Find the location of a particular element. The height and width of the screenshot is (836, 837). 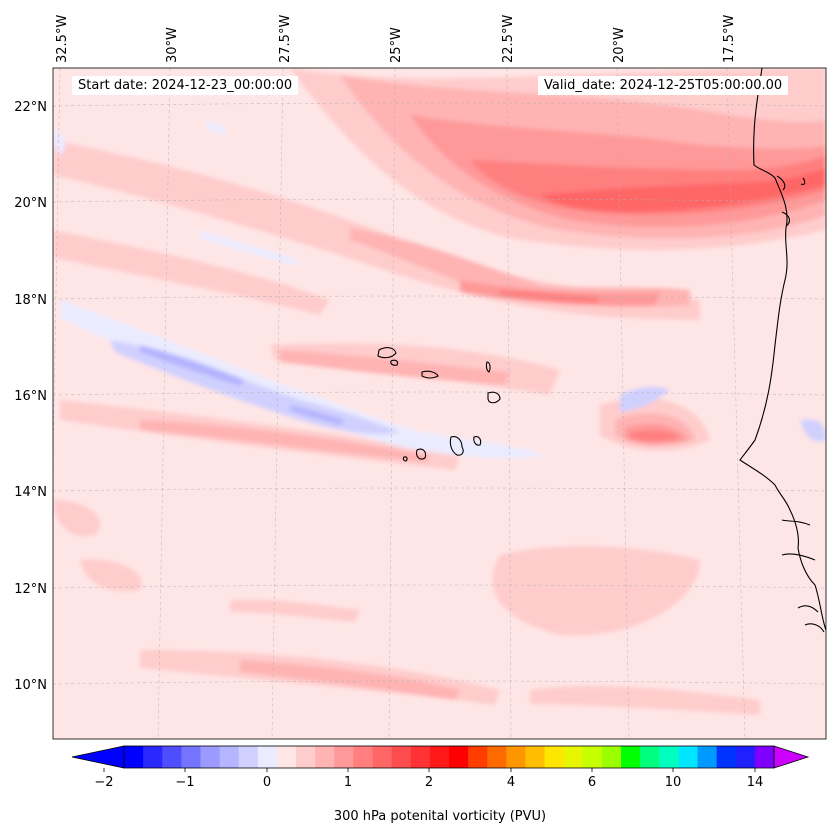

lon-label: 25°W is located at coordinates (396, 45).